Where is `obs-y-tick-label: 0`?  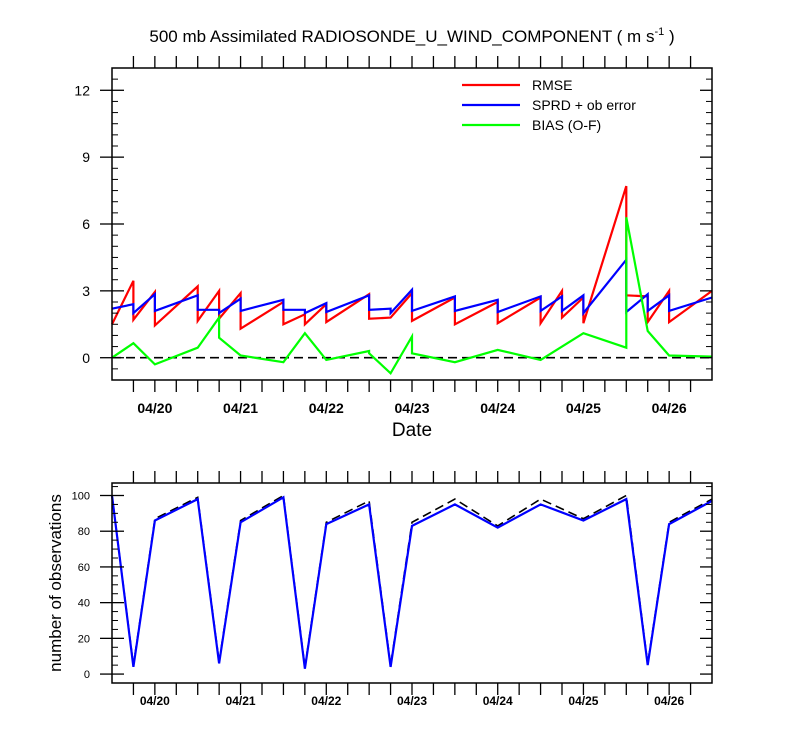 obs-y-tick-label: 0 is located at coordinates (87, 675).